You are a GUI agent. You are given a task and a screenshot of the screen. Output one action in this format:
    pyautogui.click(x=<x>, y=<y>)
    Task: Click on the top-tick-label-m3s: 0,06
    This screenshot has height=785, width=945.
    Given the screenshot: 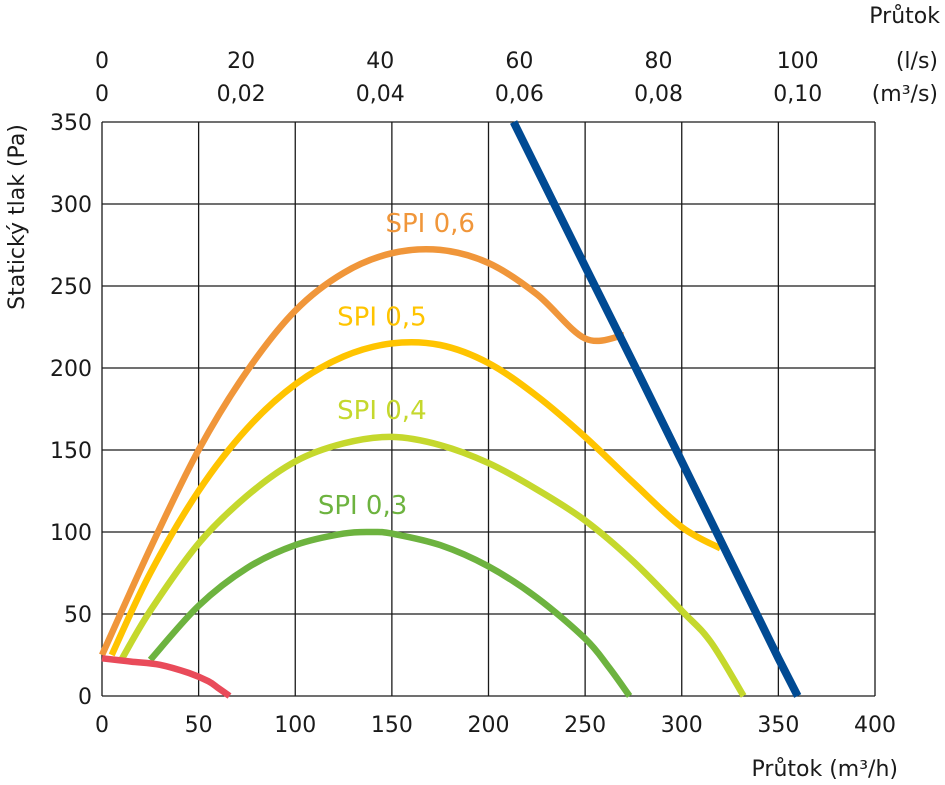 What is the action you would take?
    pyautogui.click(x=519, y=94)
    